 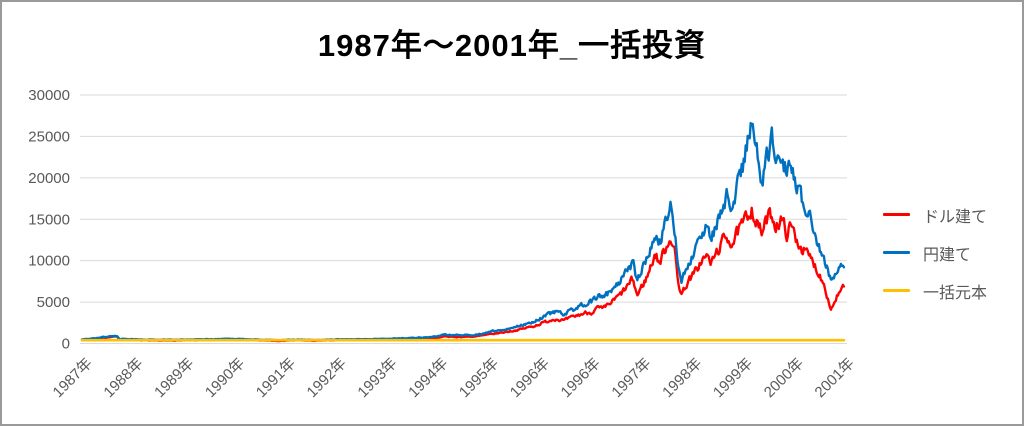 I want to click on x-tick-label: 1990年, so click(x=225, y=378).